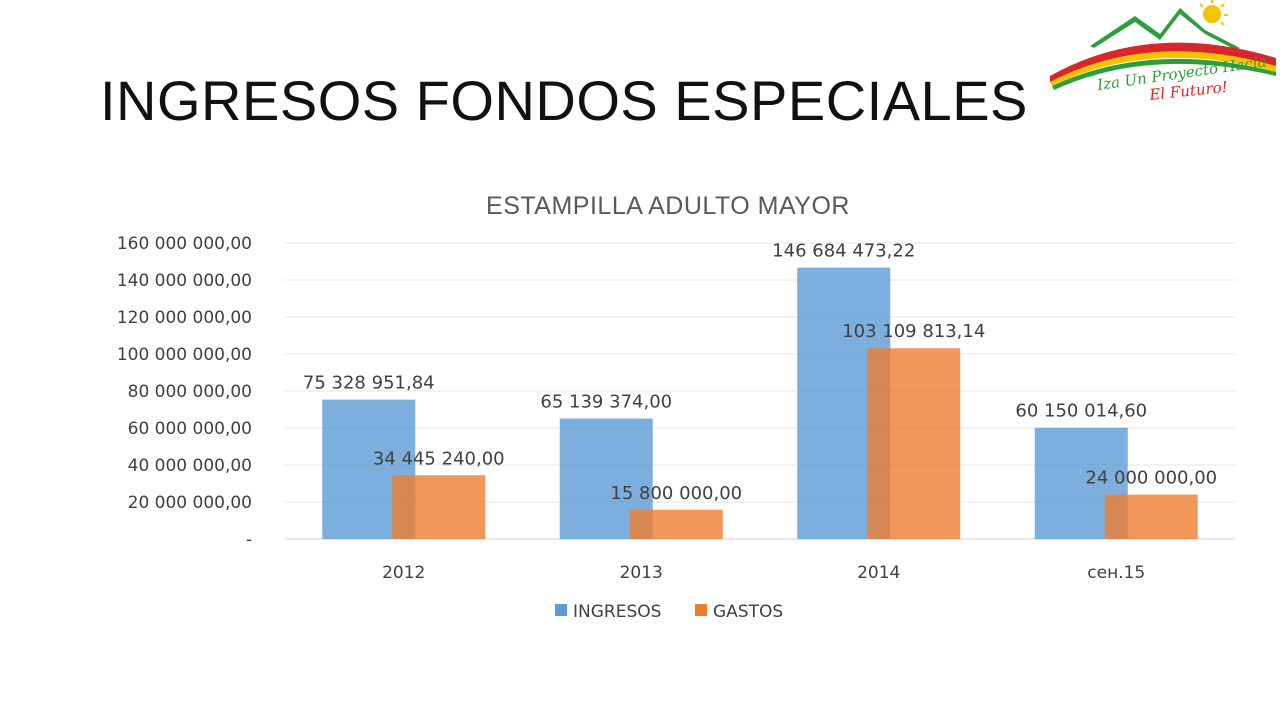  What do you see at coordinates (190, 466) in the screenshot?
I see `y-tick-label: 40 000 000,00` at bounding box center [190, 466].